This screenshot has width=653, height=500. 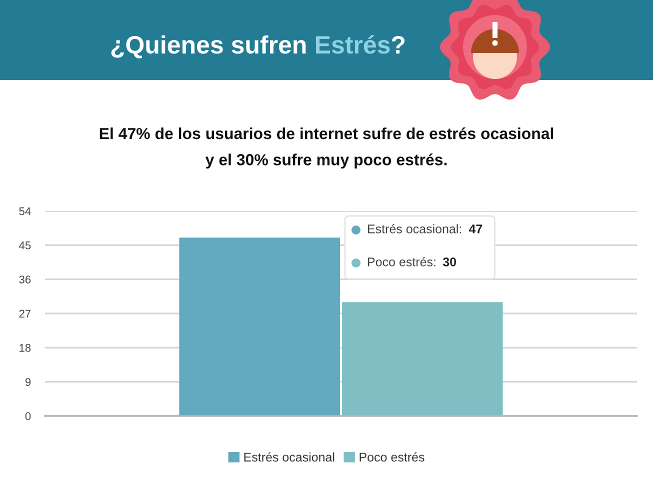 What do you see at coordinates (25, 280) in the screenshot?
I see `y-tick-label: 36` at bounding box center [25, 280].